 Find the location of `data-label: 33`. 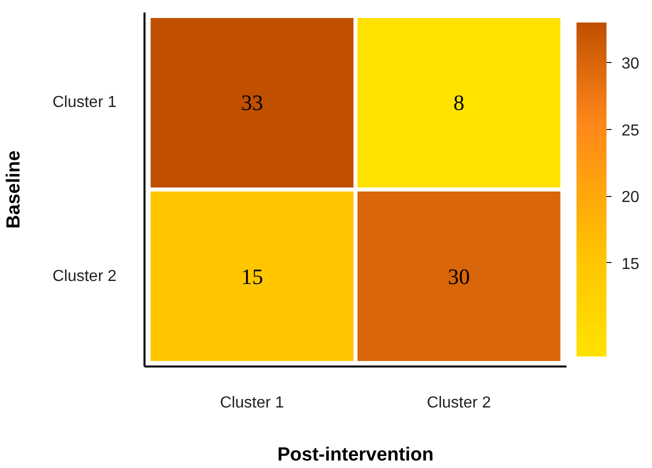

data-label: 33 is located at coordinates (252, 103).